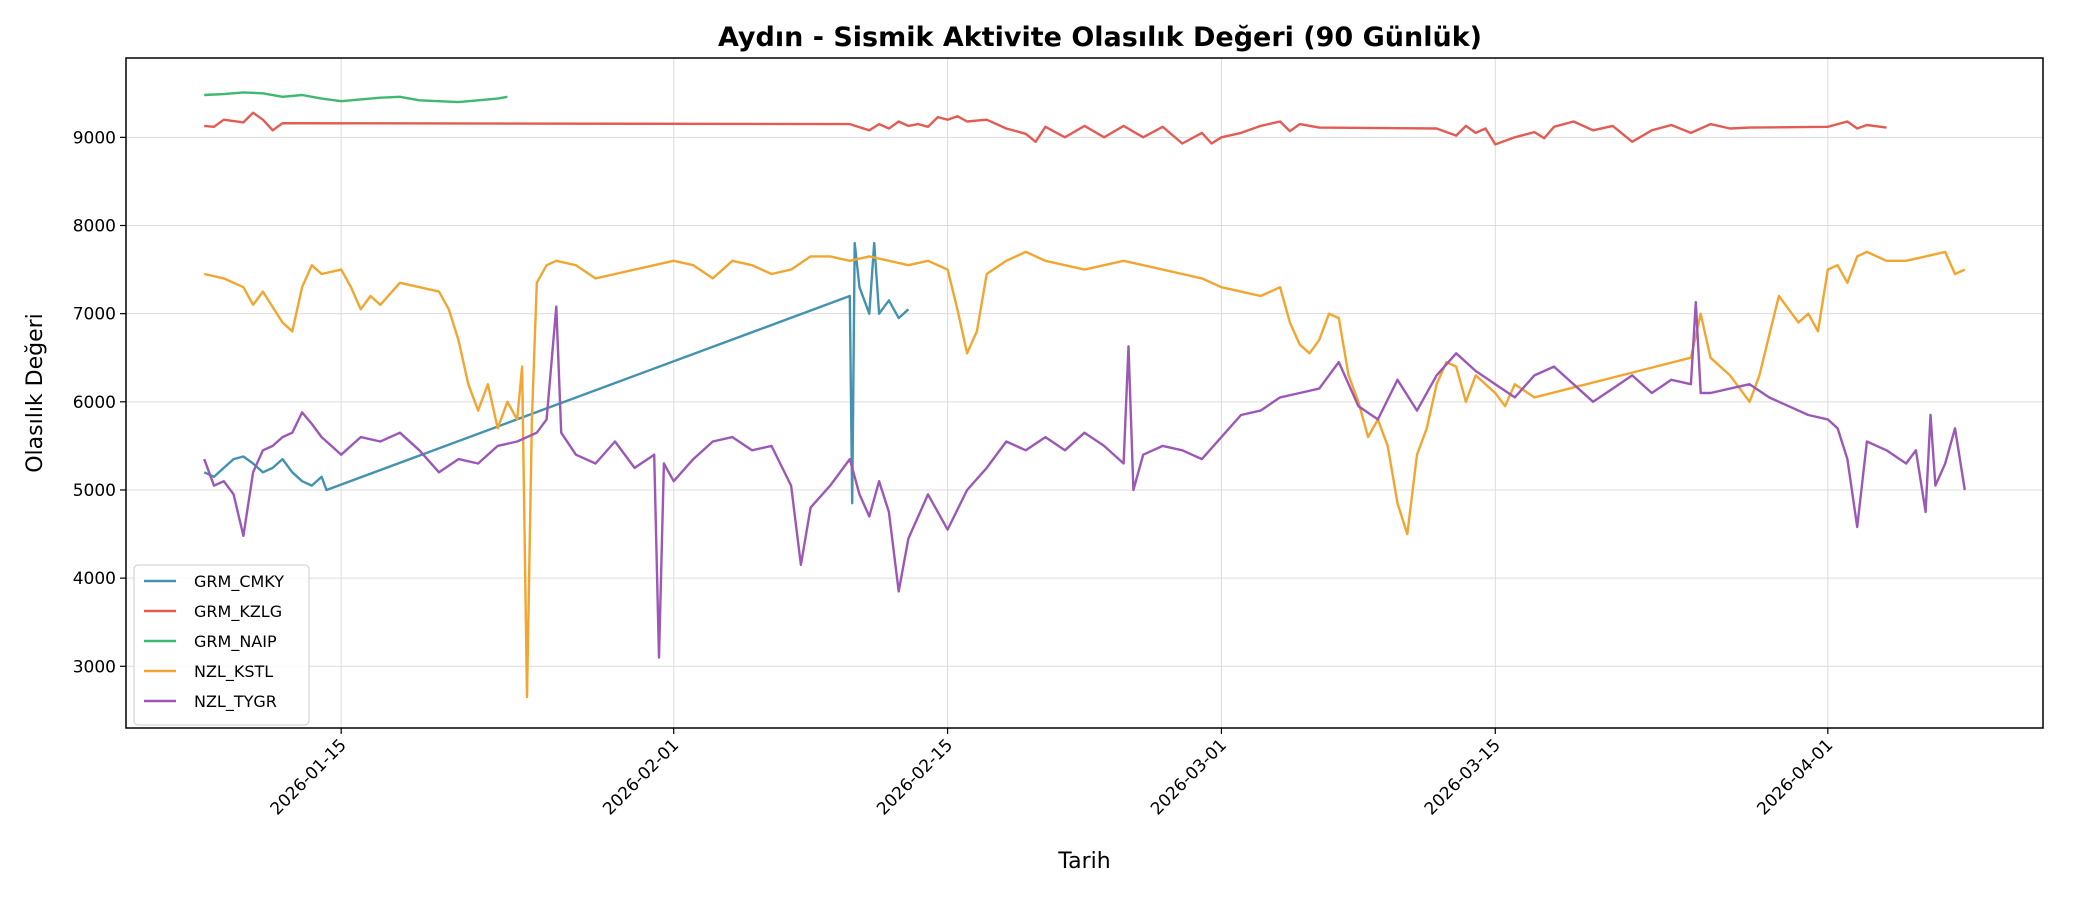  Describe the element at coordinates (915, 777) in the screenshot. I see `x-tick-label: 2026-02-15` at that location.